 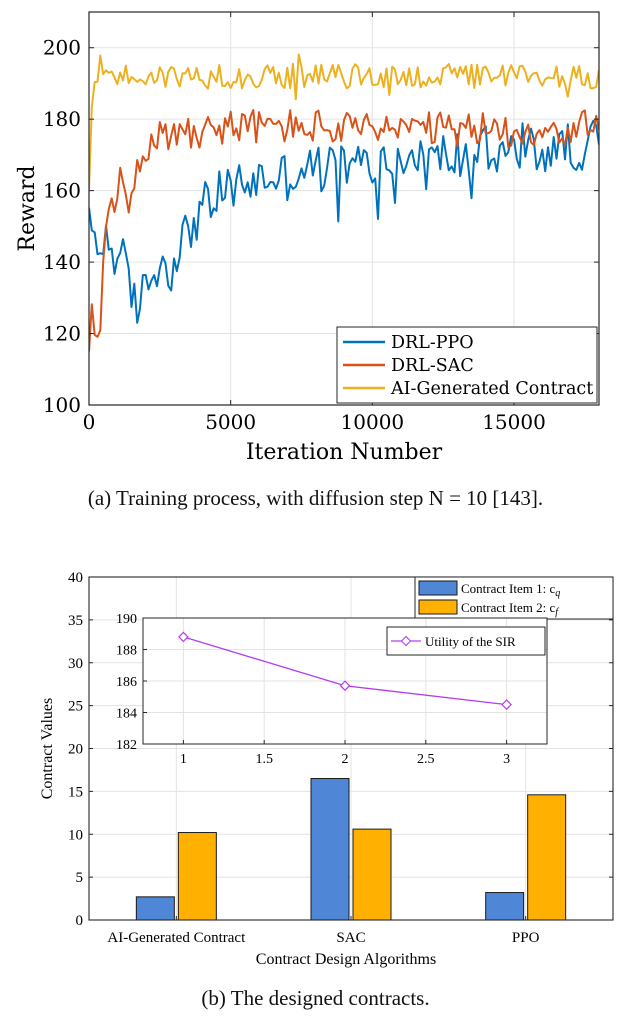 I want to click on x-tick-label-a: 5000, so click(x=230, y=422).